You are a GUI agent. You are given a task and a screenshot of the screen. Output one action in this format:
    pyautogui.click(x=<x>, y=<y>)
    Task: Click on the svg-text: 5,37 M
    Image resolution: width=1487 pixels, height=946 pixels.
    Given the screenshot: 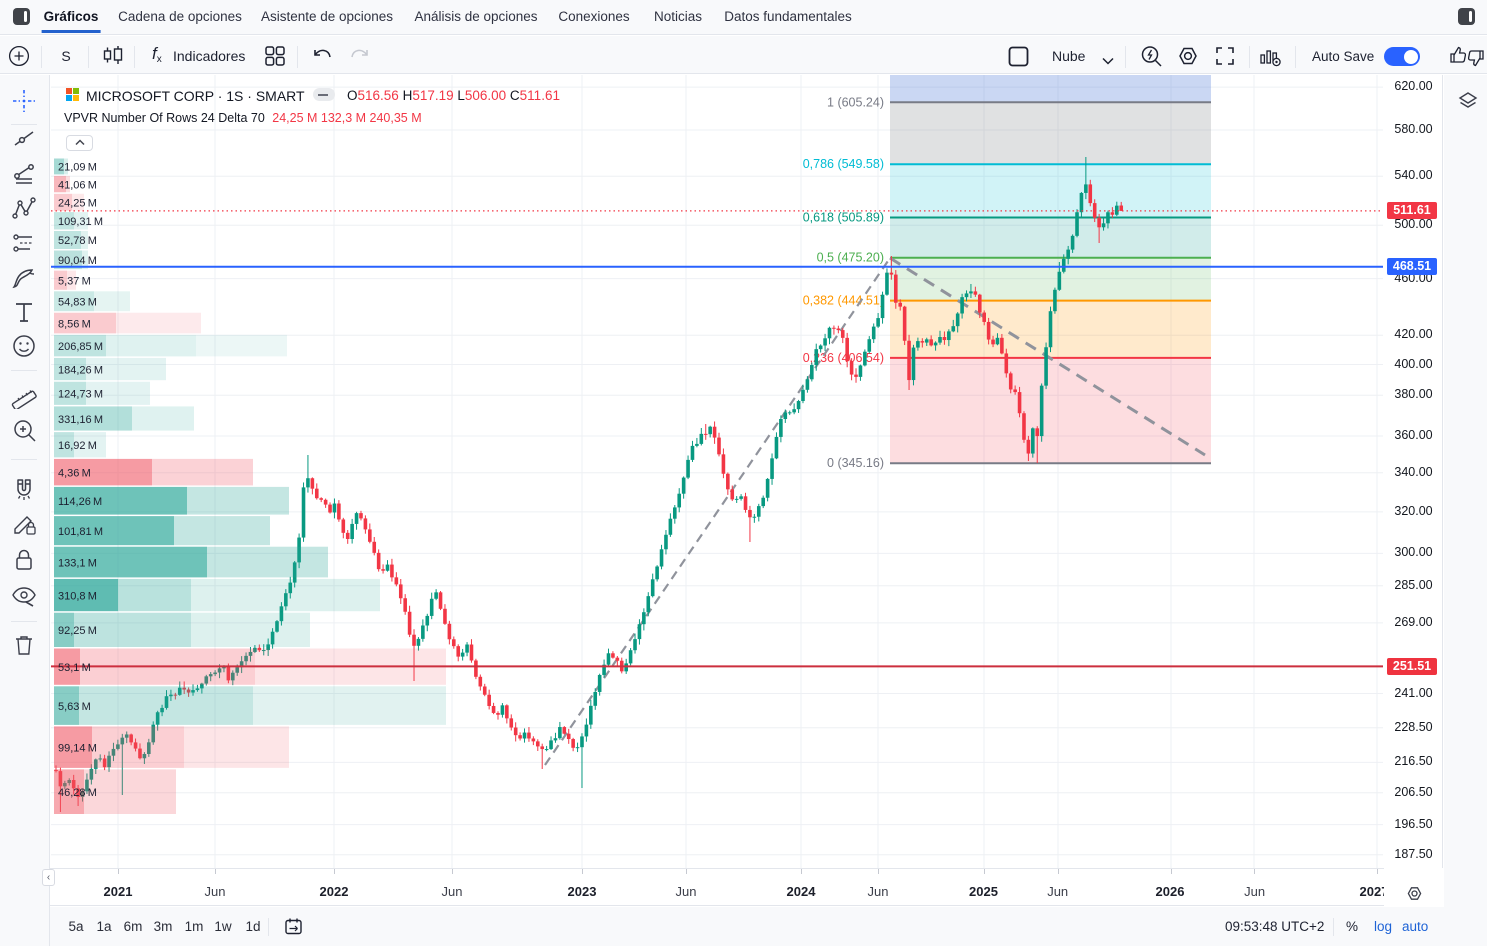 What is the action you would take?
    pyautogui.click(x=74, y=281)
    